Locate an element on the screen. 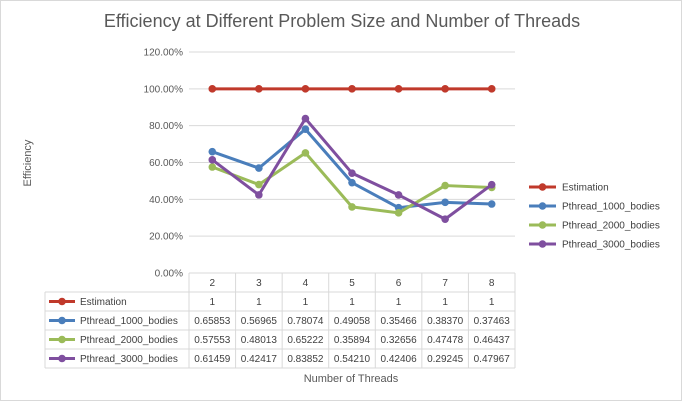 The height and width of the screenshot is (402, 682). series-lines is located at coordinates (352, 154).